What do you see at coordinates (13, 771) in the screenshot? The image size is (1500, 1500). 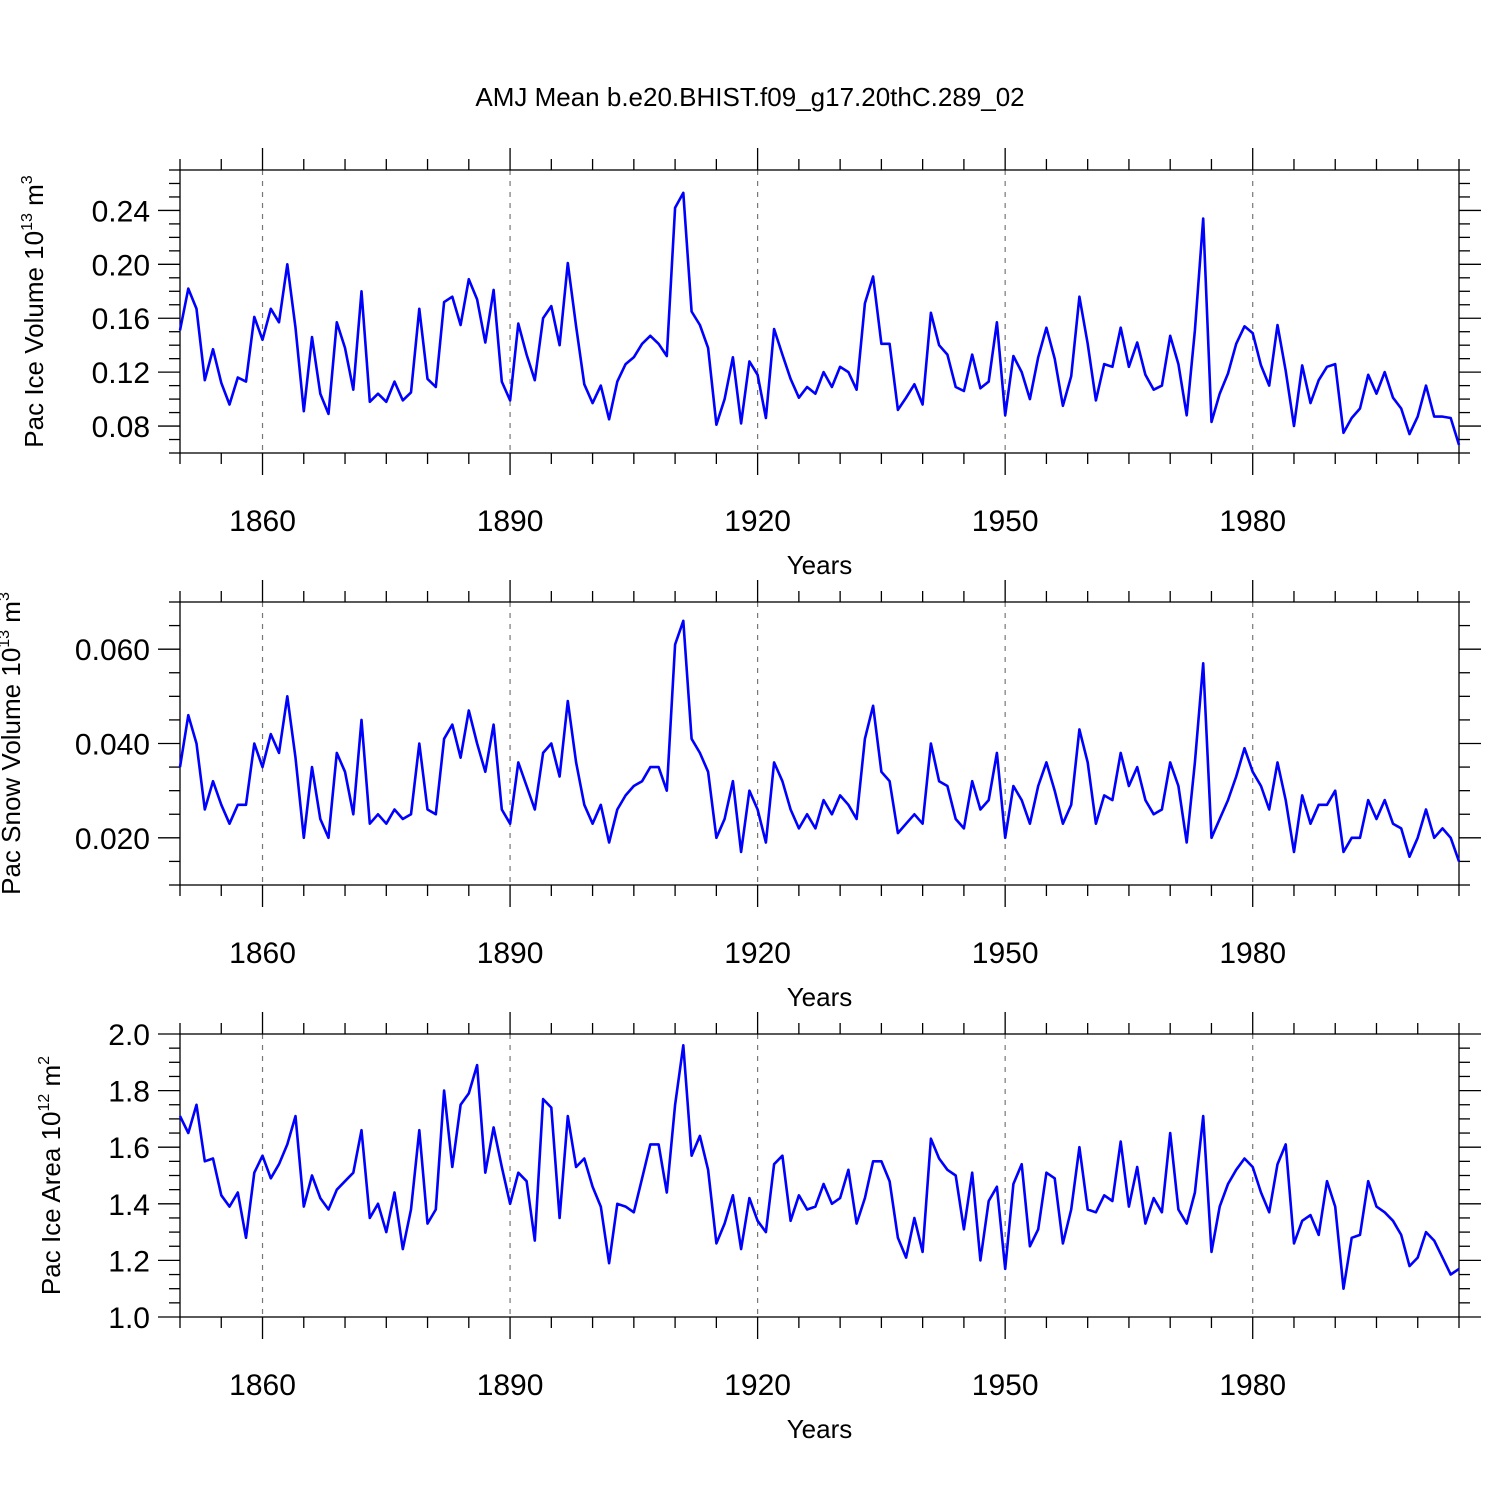 I see `y-axis-label-text: Pac Snow Volume 10` at bounding box center [13, 771].